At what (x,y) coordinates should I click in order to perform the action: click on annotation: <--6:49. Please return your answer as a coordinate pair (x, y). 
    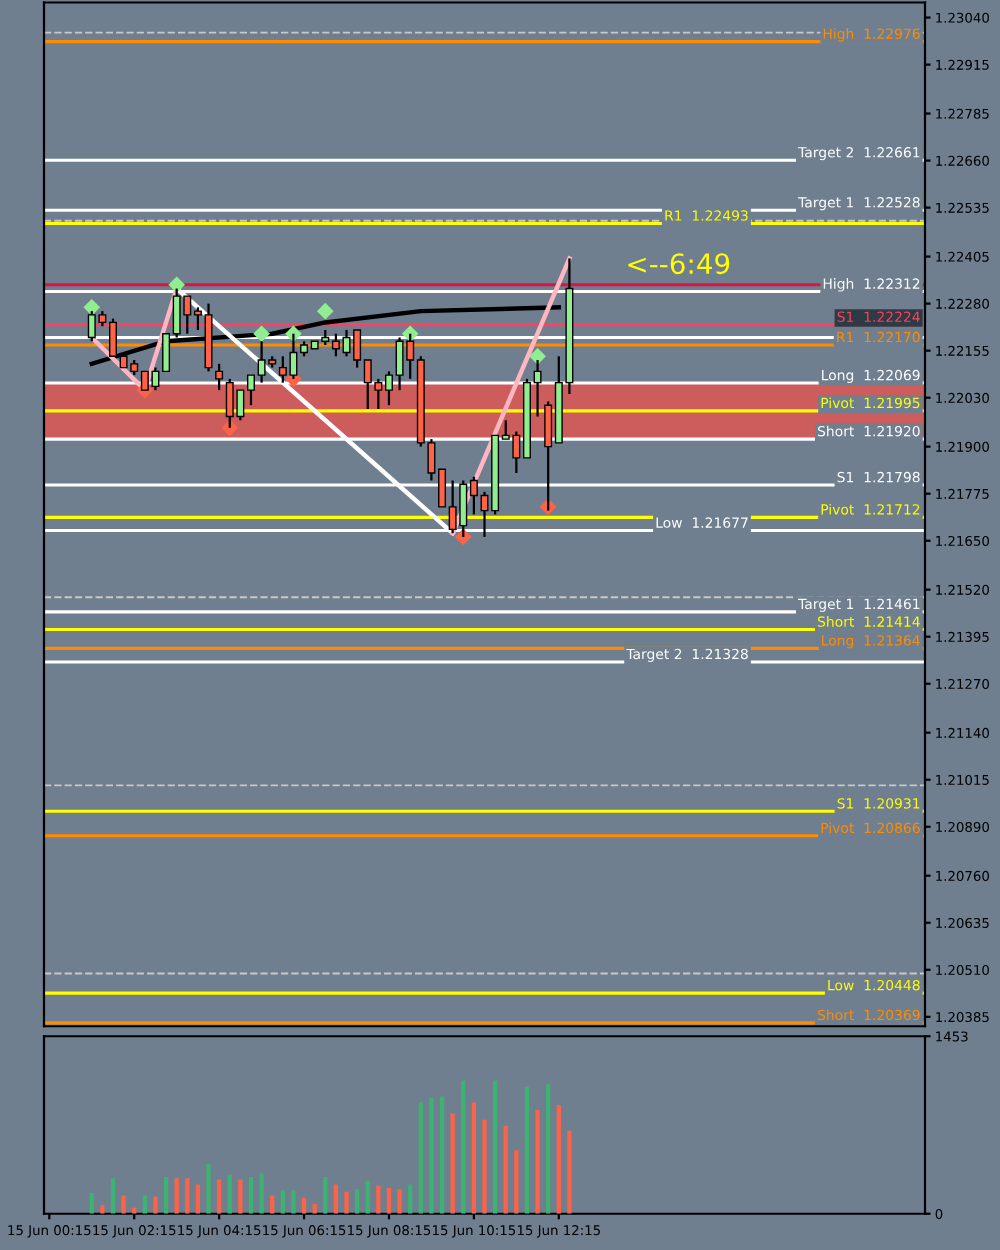
    Looking at the image, I should click on (679, 264).